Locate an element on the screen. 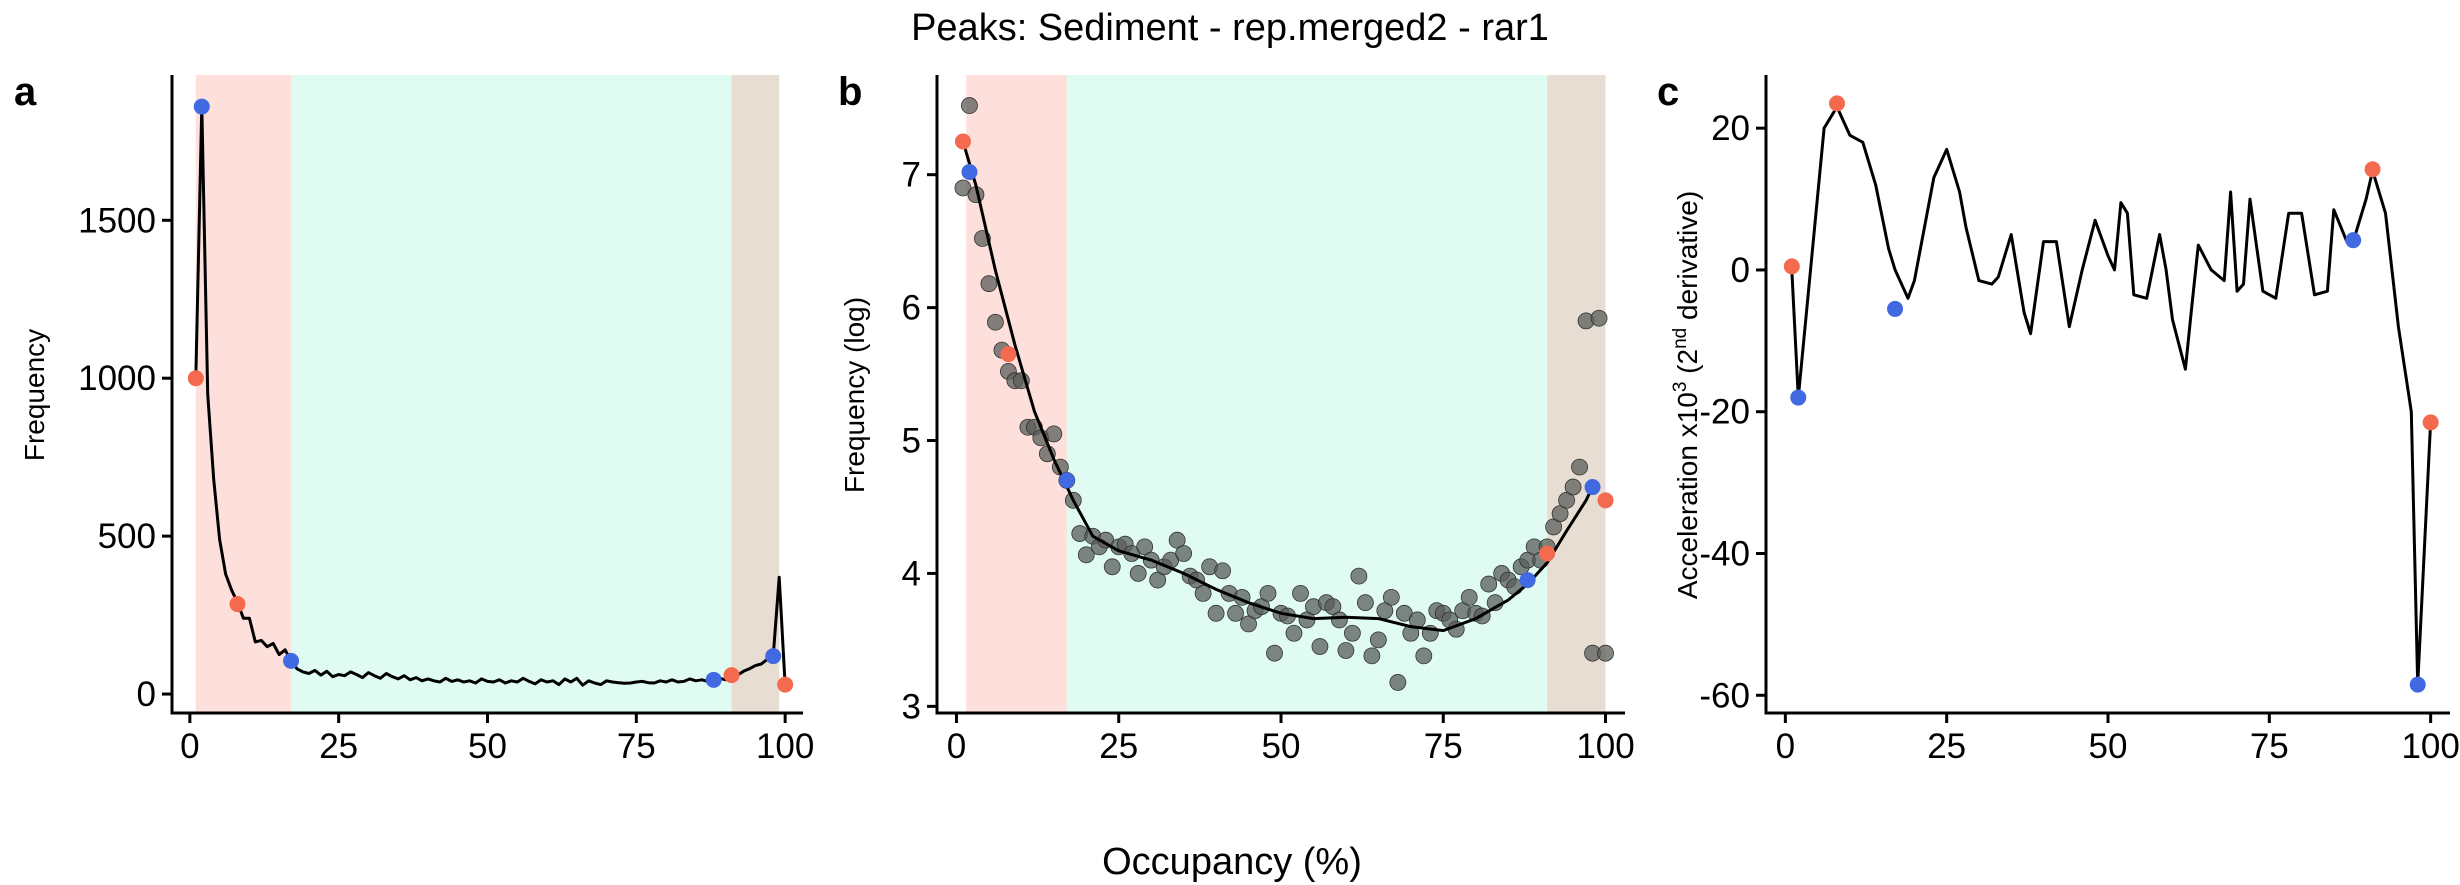  y-tick-label: -40 is located at coordinates (1724, 554).